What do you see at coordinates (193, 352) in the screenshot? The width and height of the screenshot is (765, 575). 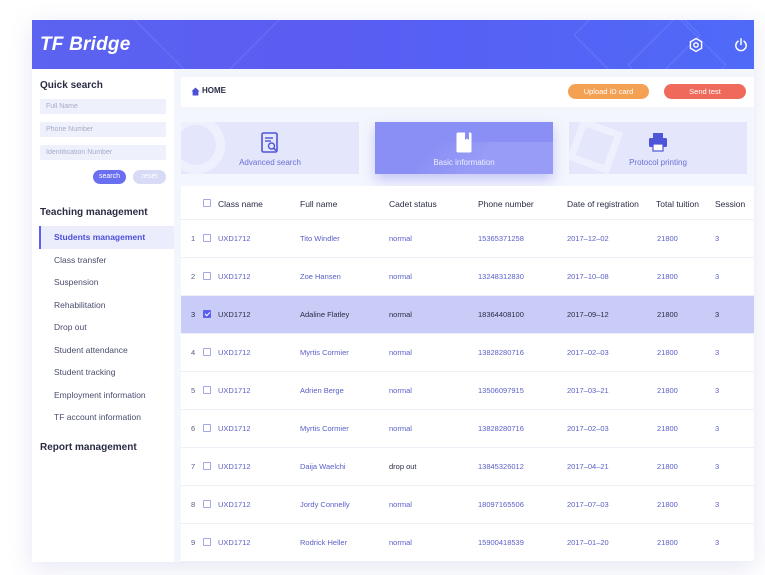 I see `row-number: 4` at bounding box center [193, 352].